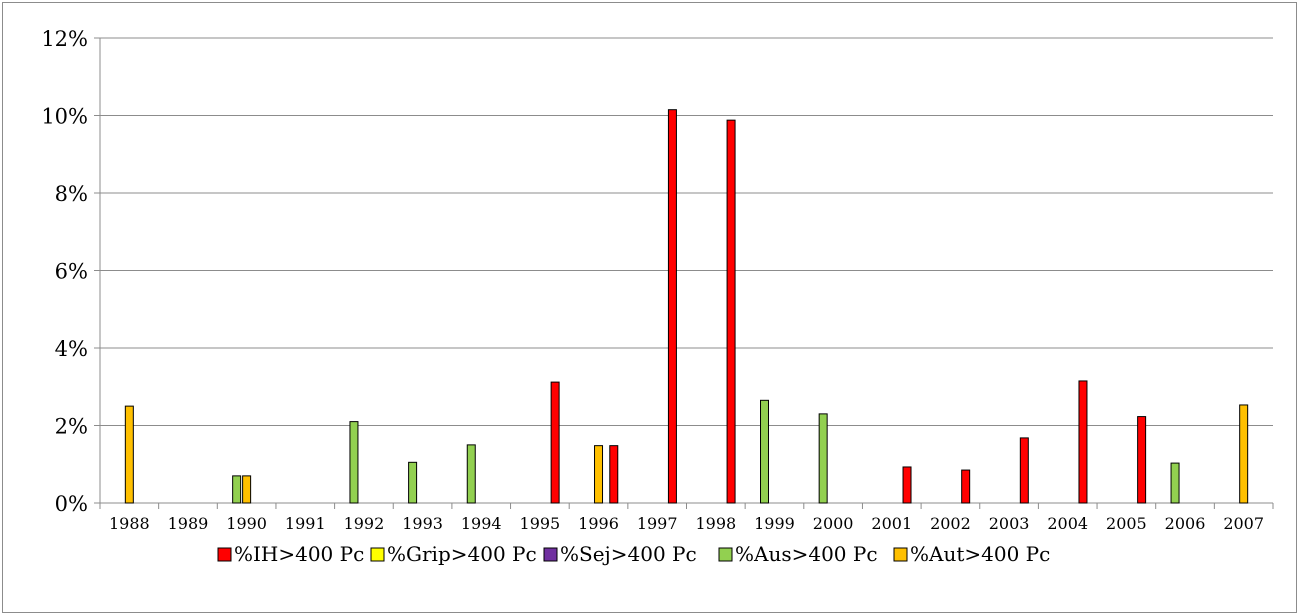 This screenshot has width=1301, height=616. I want to click on bar--ih-400-pc-2001, so click(907, 485).